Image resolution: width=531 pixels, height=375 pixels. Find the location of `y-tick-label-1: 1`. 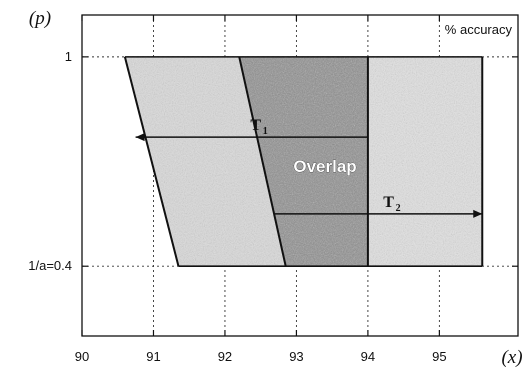

y-tick-label-1: 1 is located at coordinates (68, 56).